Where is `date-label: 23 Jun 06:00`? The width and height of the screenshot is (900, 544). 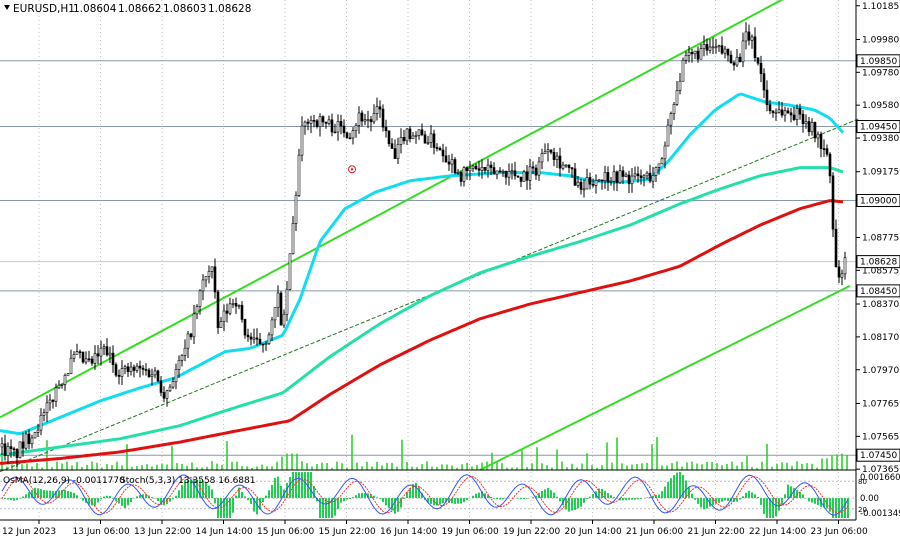
date-label: 23 Jun 06:00 is located at coordinates (839, 532).